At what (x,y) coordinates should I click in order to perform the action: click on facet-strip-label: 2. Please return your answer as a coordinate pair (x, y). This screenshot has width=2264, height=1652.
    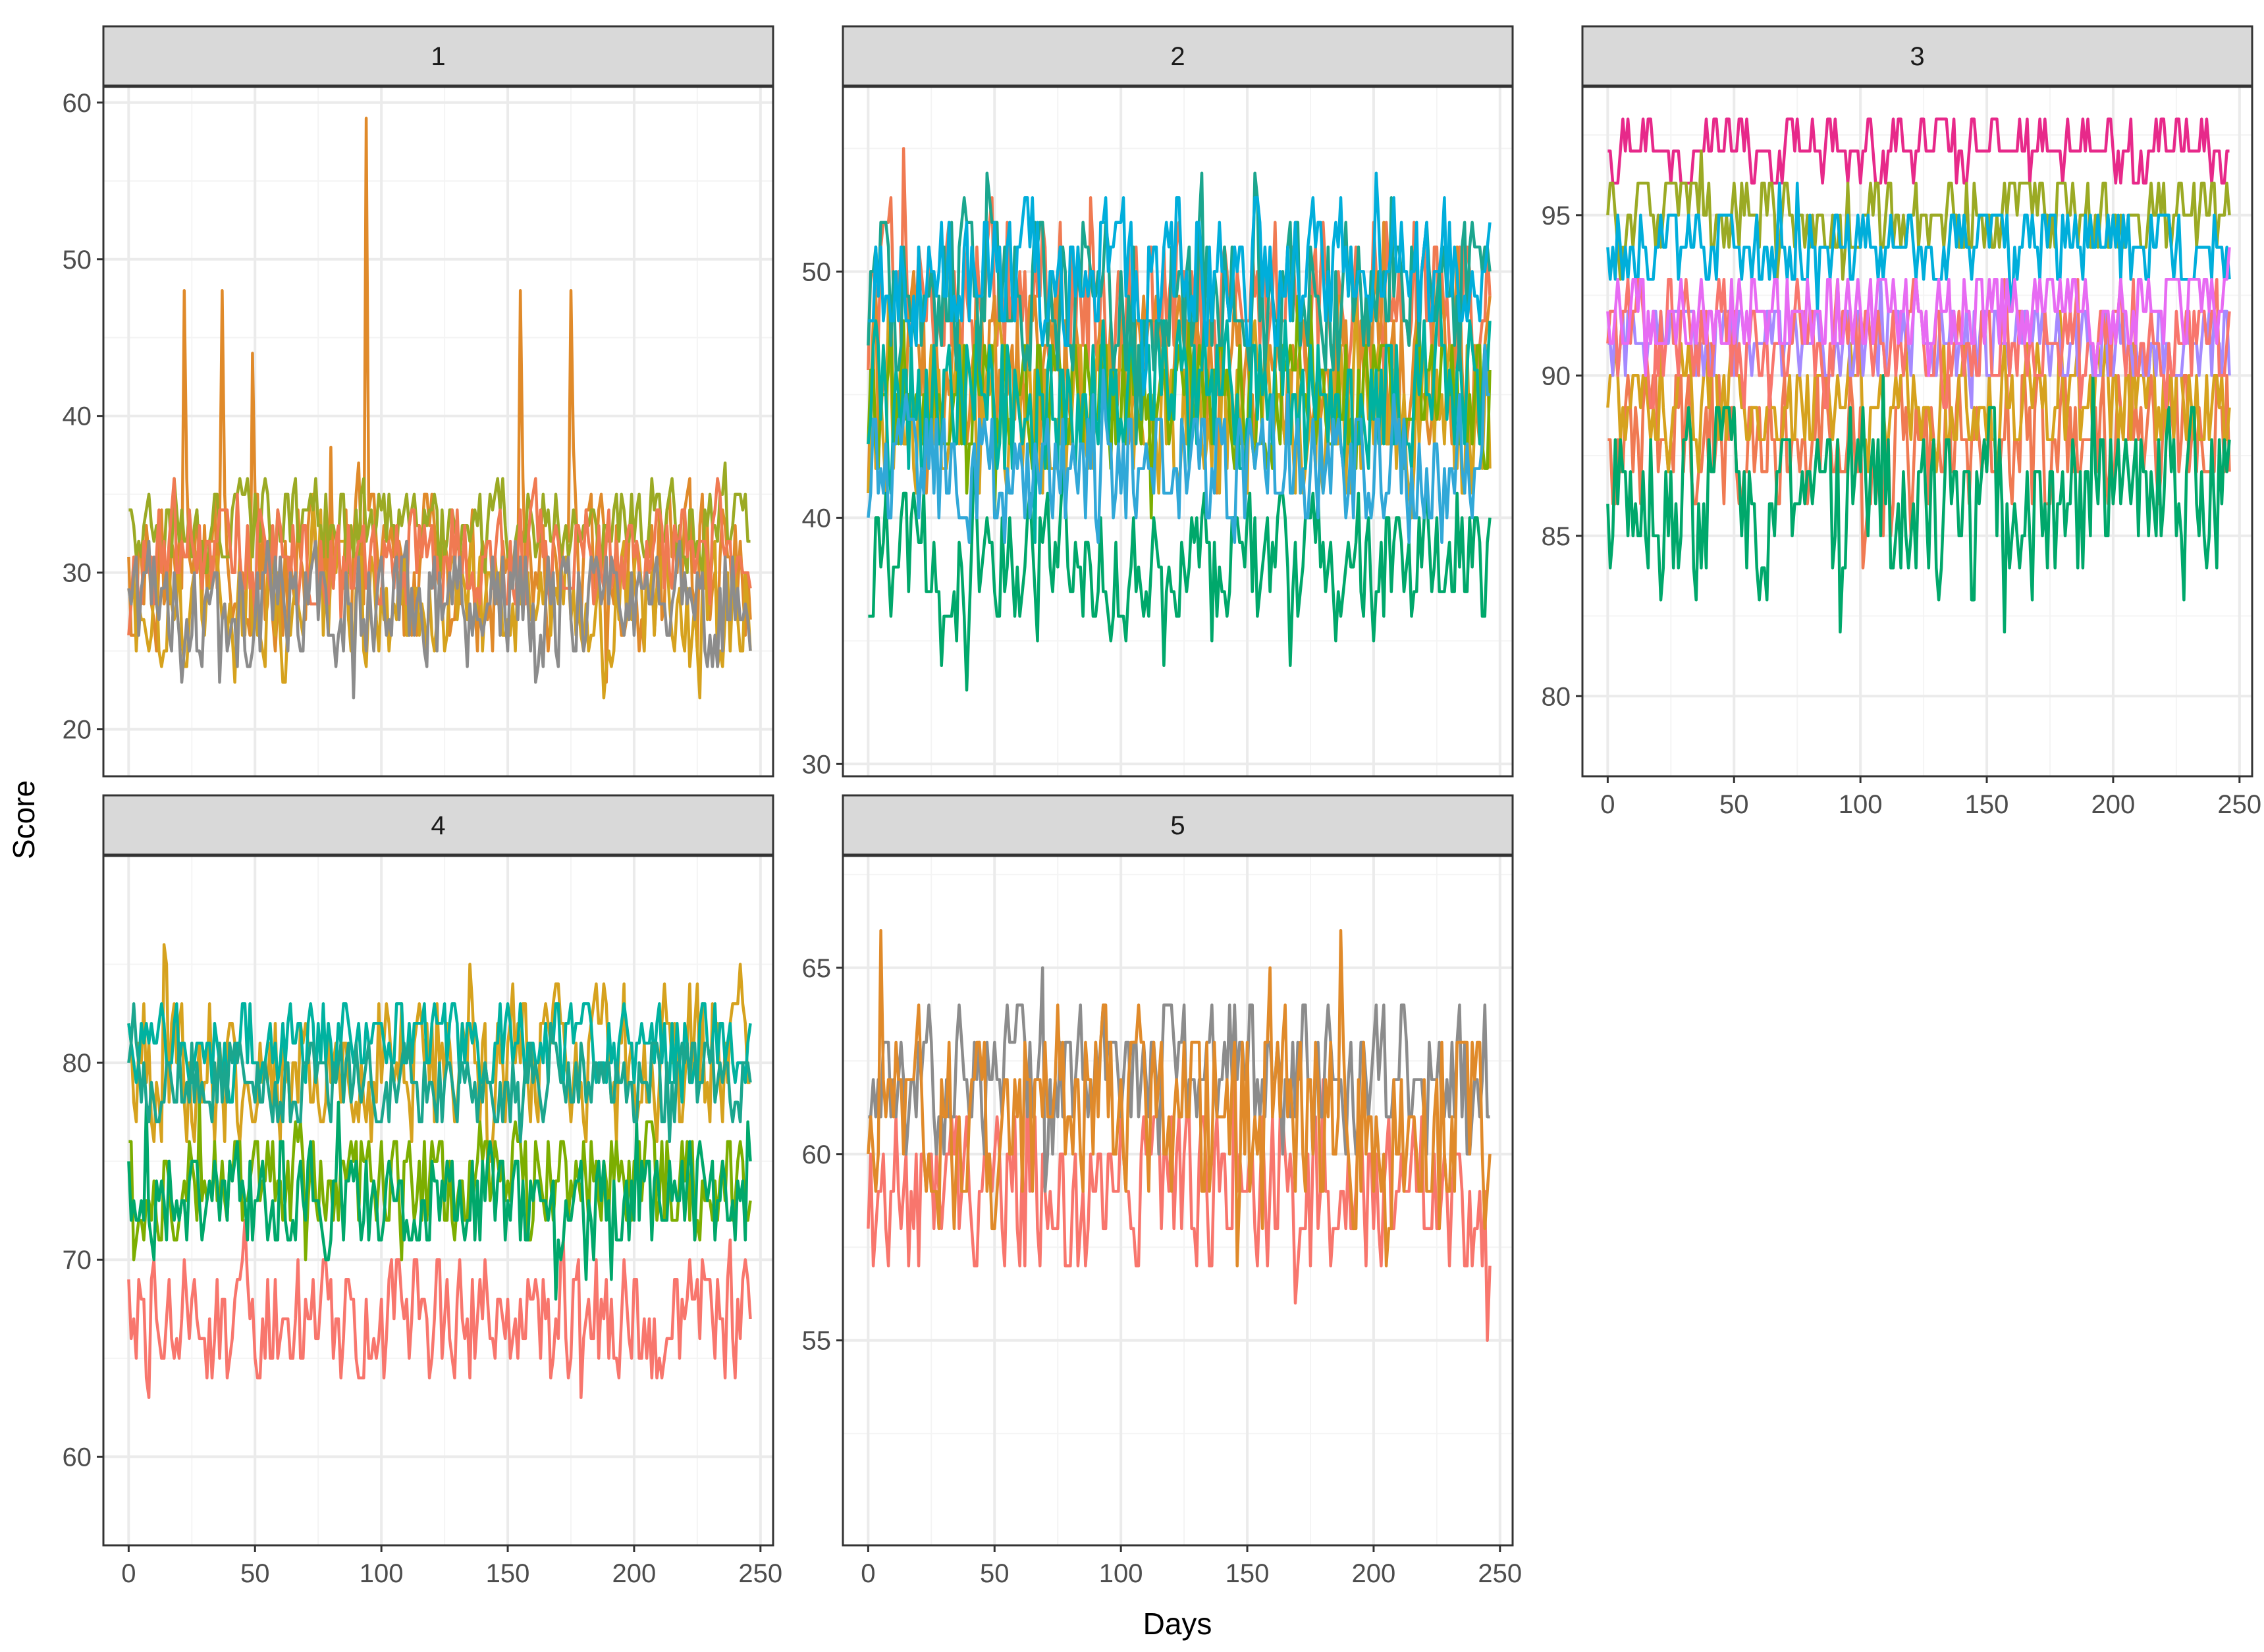
    Looking at the image, I should click on (1177, 56).